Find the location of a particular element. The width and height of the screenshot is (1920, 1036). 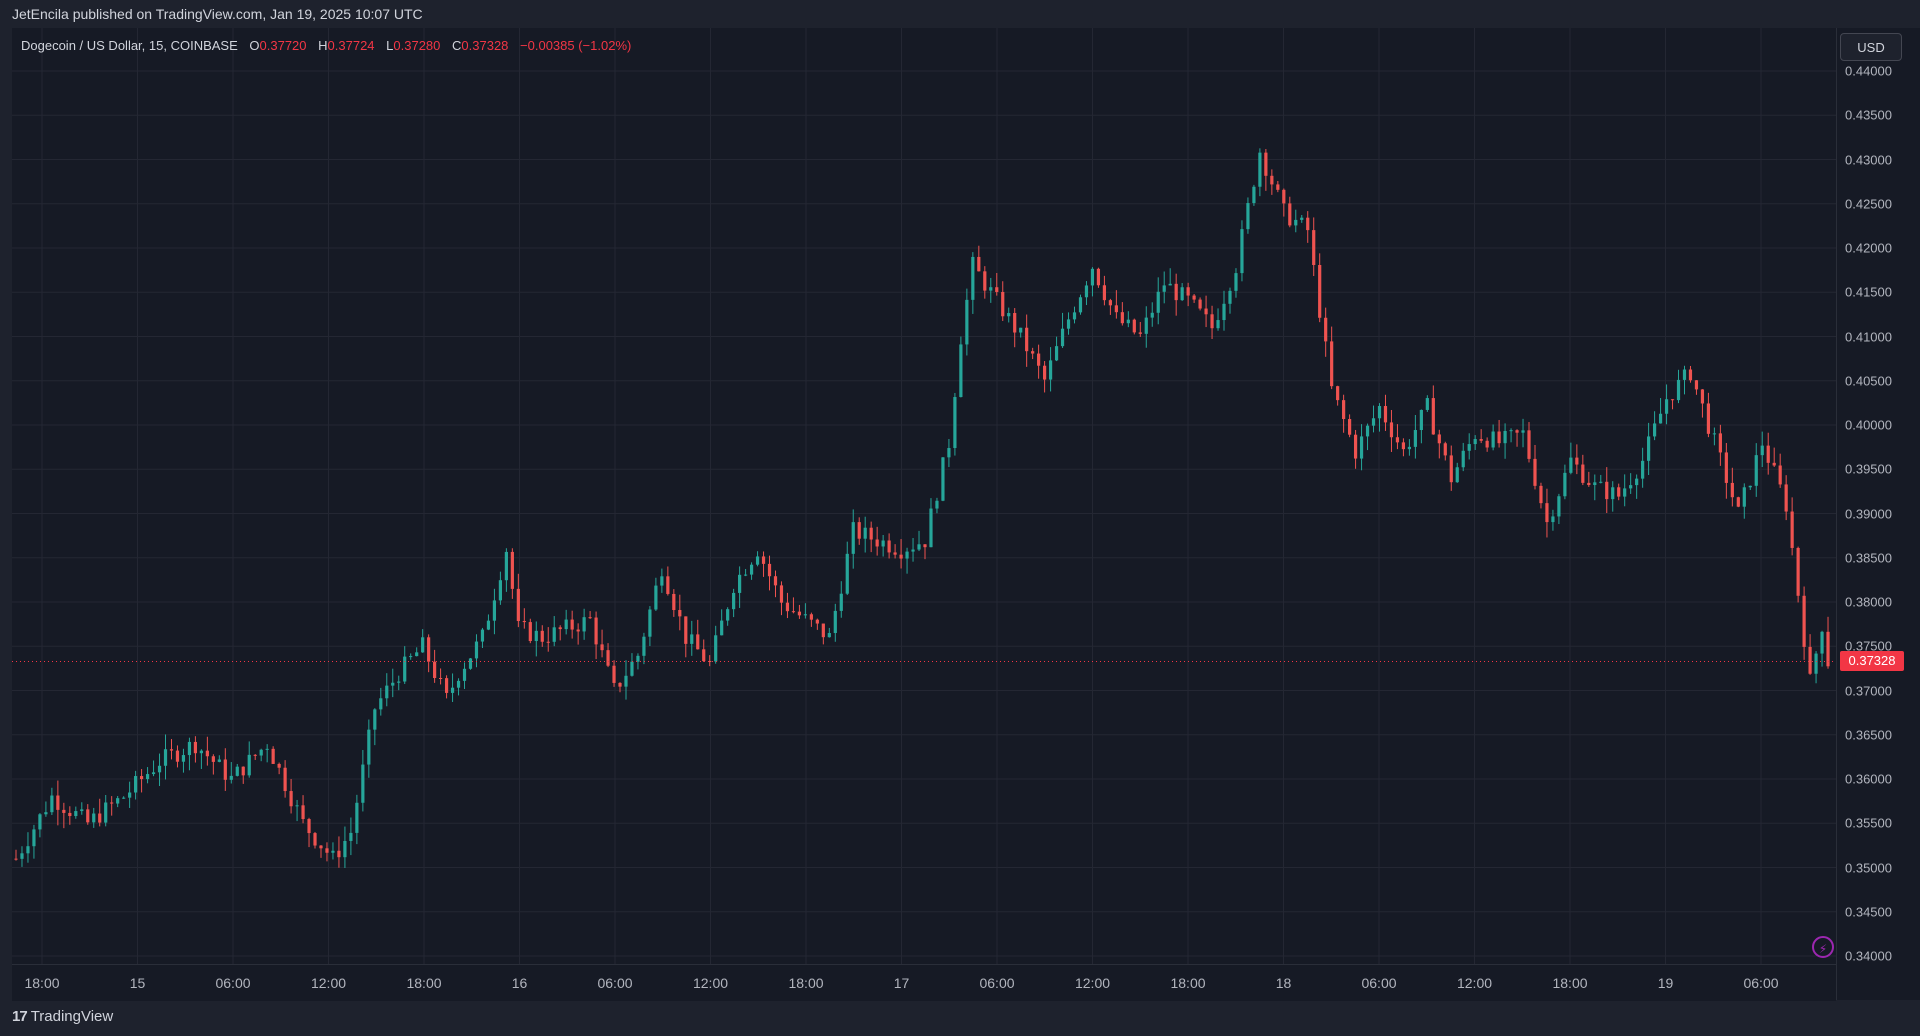

high-label: H is located at coordinates (323, 45).